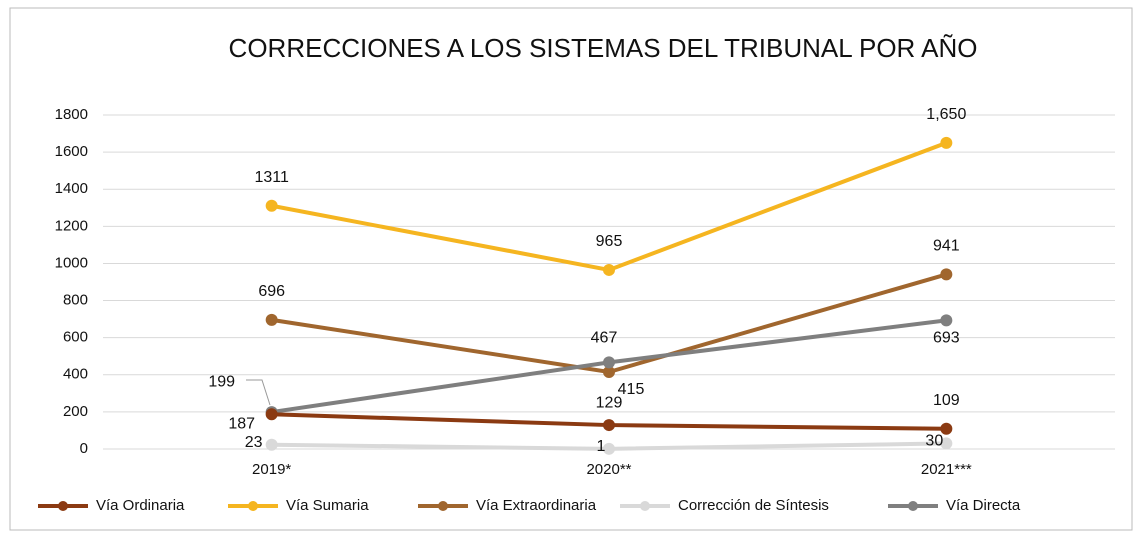 The image size is (1138, 535). I want to click on data-label: 415, so click(631, 389).